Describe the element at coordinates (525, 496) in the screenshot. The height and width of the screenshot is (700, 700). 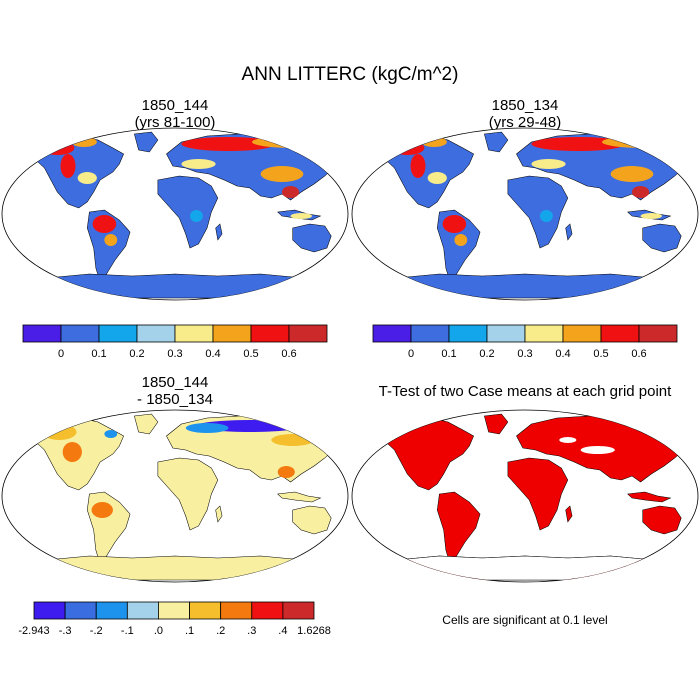
I see `map-bottom-right` at that location.